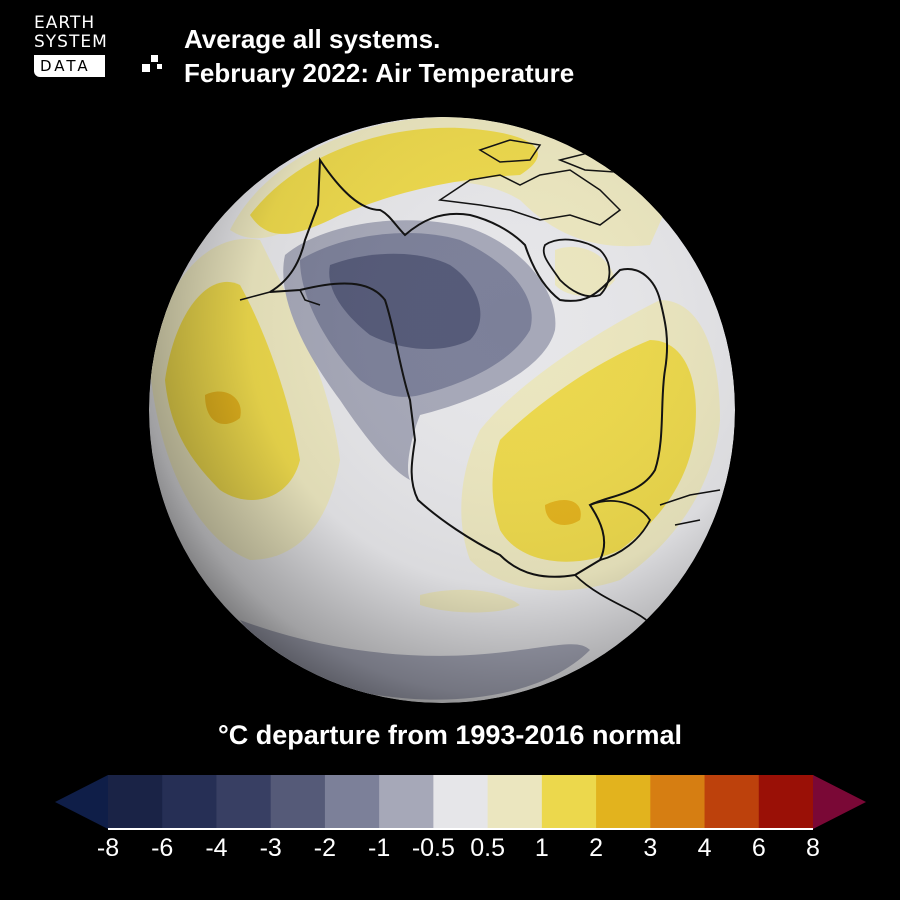 This screenshot has width=900, height=900. What do you see at coordinates (379, 848) in the screenshot?
I see `color-bar-tick-label: -1` at bounding box center [379, 848].